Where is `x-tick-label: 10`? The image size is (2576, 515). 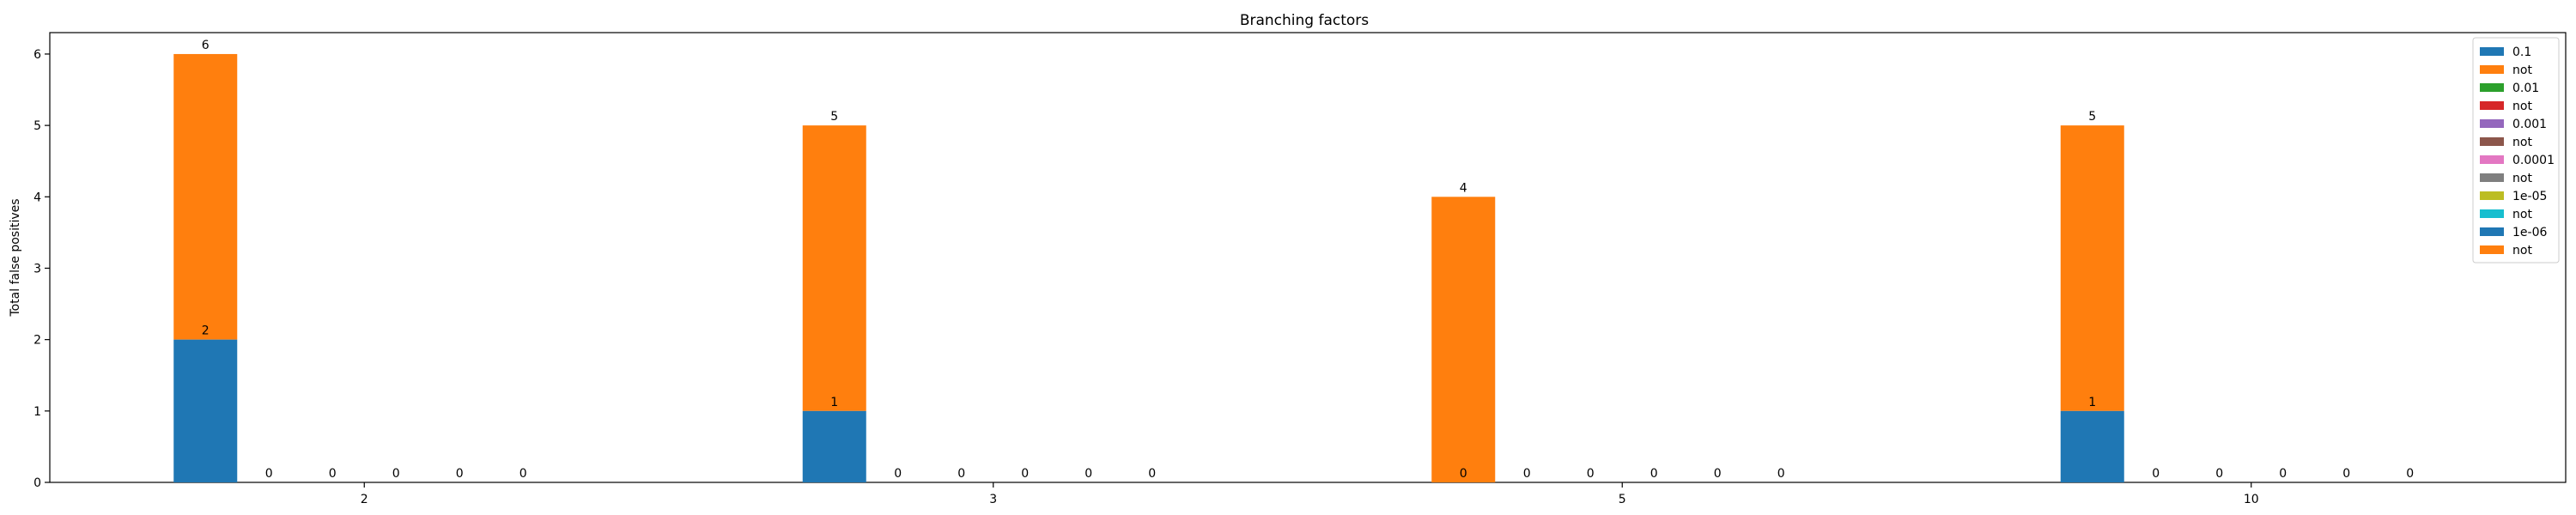
x-tick-label: 10 is located at coordinates (2251, 499).